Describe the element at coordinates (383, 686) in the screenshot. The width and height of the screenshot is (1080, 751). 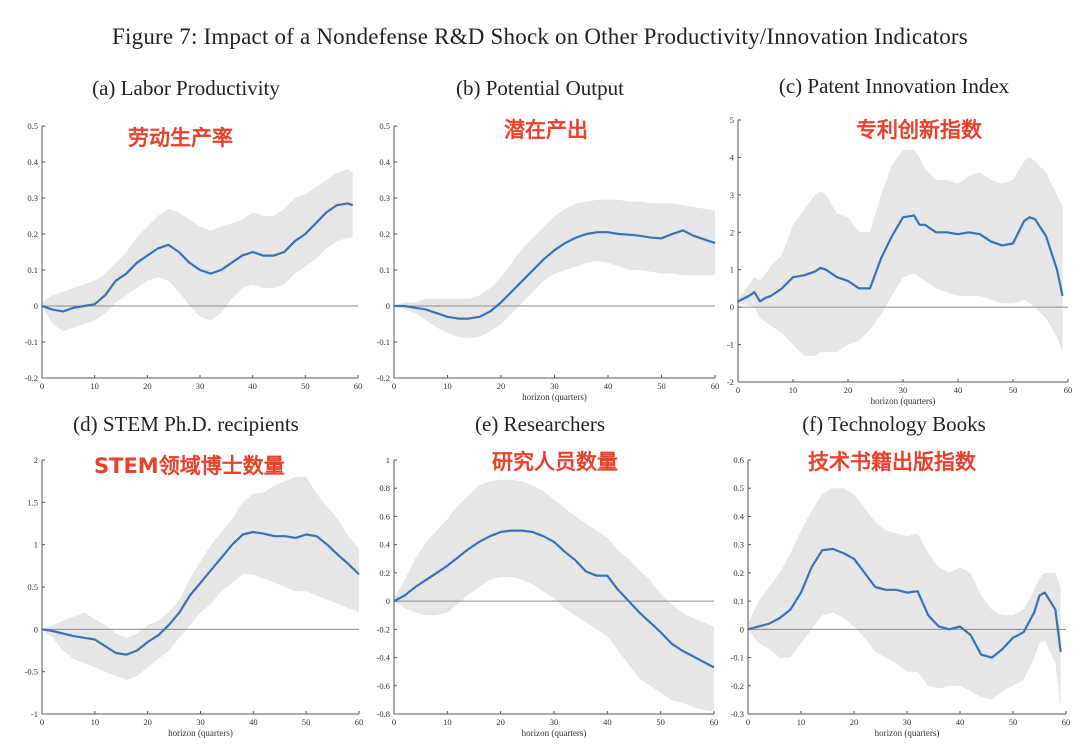
I see `y-tick-label: -0.6` at that location.